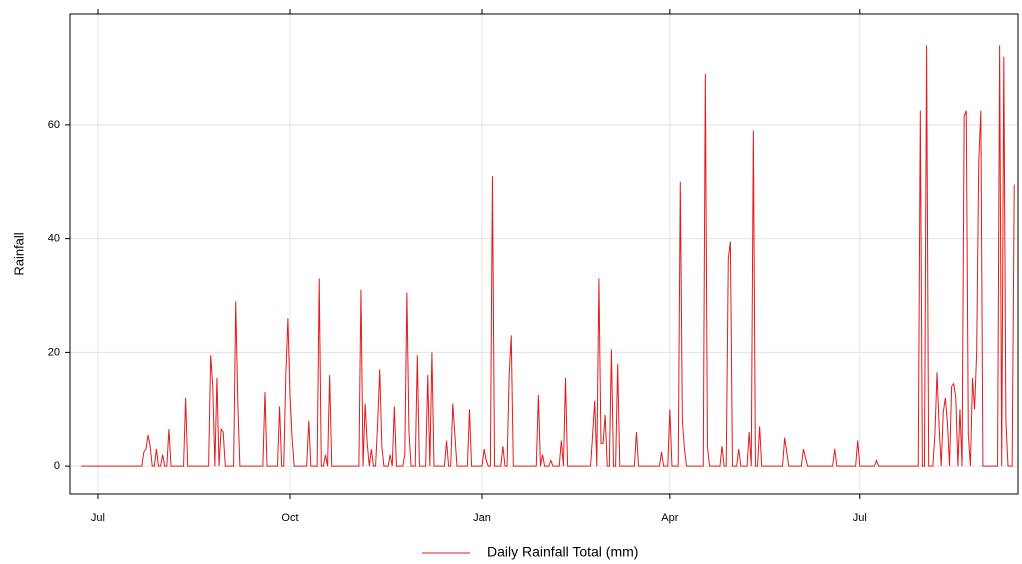 Image resolution: width=1022 pixels, height=564 pixels. I want to click on x-tick-label: Apr, so click(669, 518).